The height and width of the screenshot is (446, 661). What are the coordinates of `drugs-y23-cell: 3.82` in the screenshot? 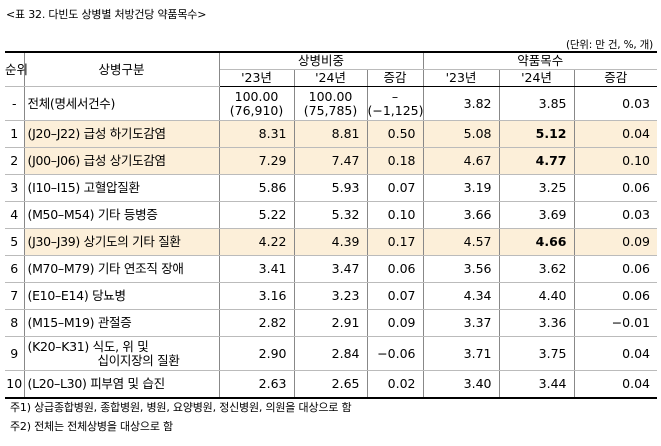 It's located at (461, 103).